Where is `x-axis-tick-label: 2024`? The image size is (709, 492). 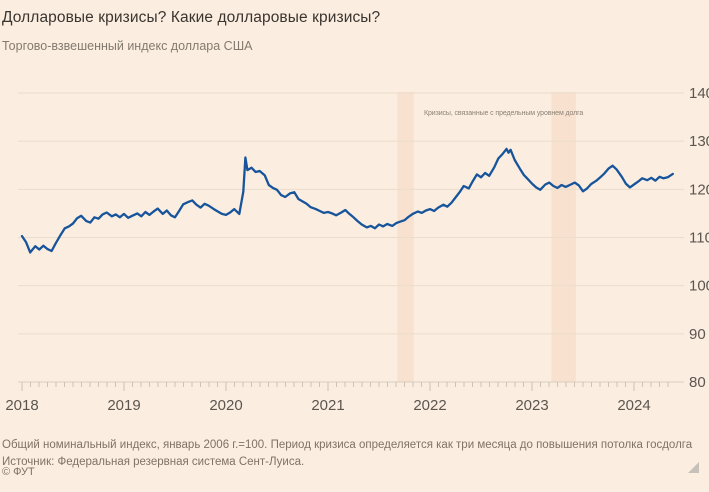
x-axis-tick-label: 2024 is located at coordinates (633, 405).